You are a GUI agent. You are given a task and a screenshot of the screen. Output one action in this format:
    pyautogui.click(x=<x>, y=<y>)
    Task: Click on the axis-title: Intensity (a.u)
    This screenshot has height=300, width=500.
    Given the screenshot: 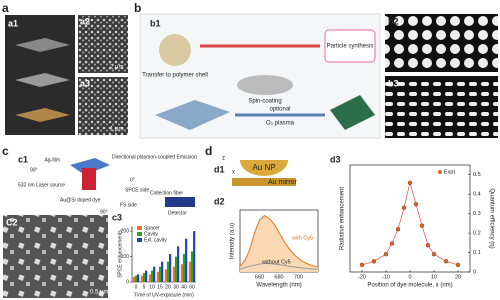 What is the action you would take?
    pyautogui.click(x=233, y=241)
    